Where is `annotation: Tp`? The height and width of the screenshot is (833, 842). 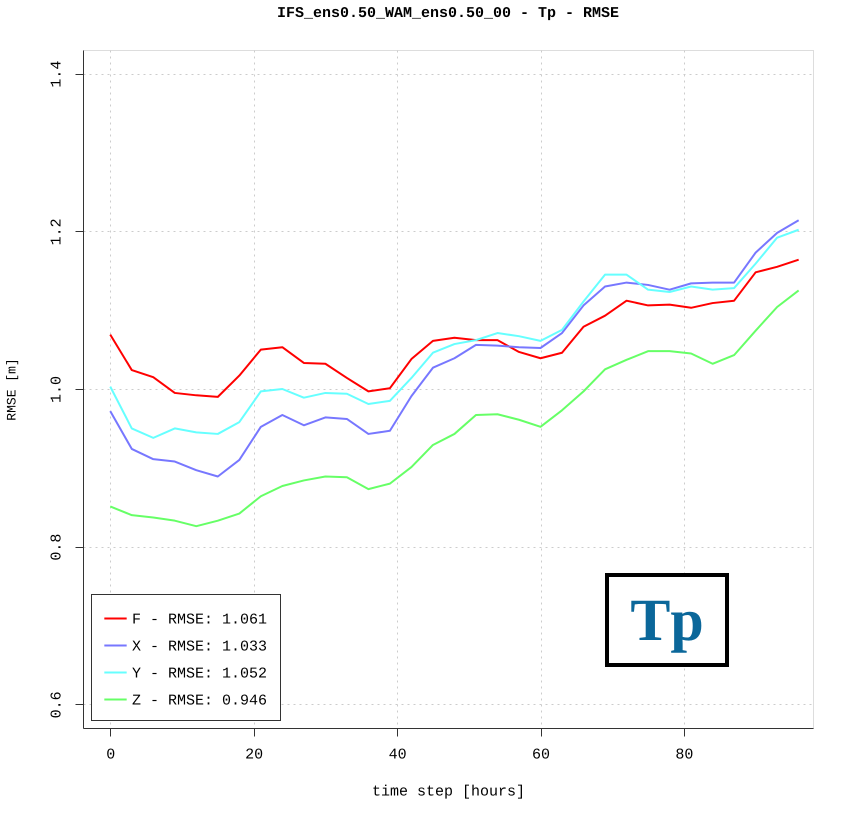
annotation: Tp is located at coordinates (667, 620).